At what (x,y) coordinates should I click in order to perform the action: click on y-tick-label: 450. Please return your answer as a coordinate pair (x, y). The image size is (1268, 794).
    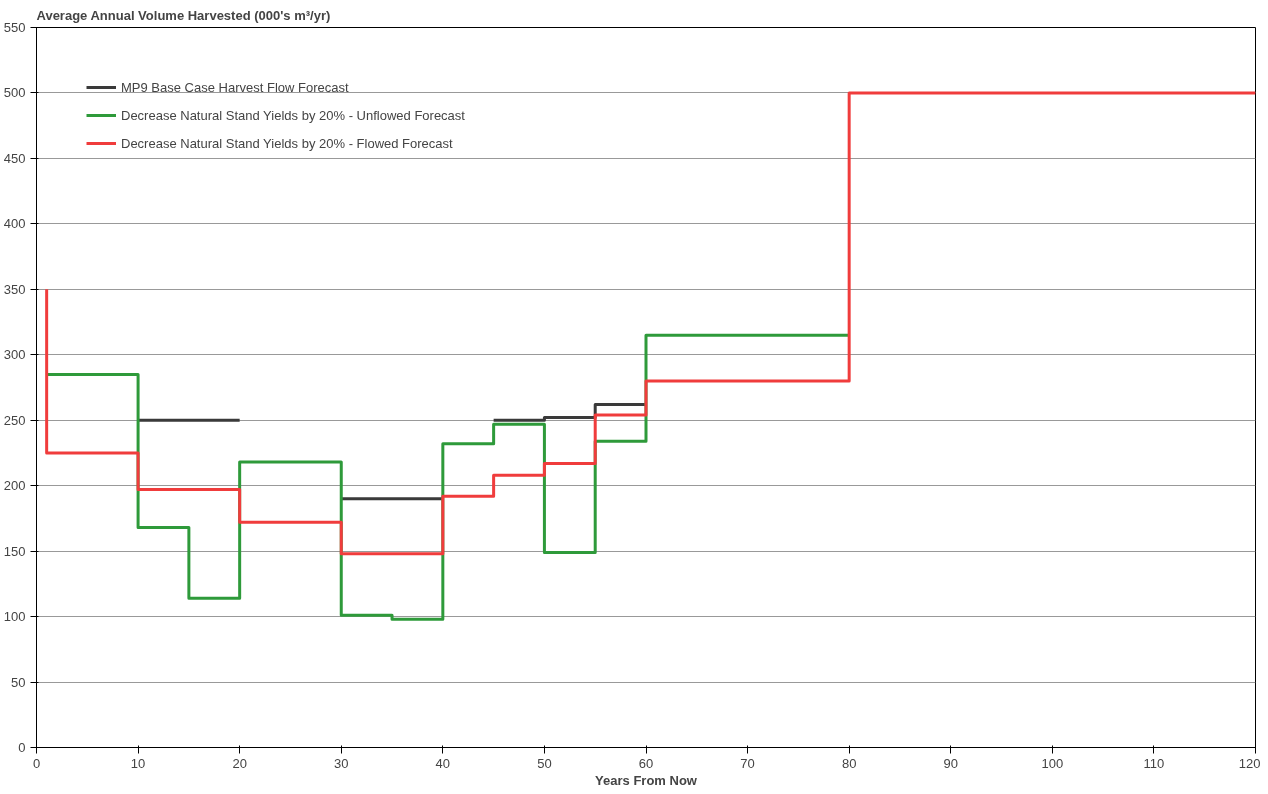
    Looking at the image, I should click on (14, 158).